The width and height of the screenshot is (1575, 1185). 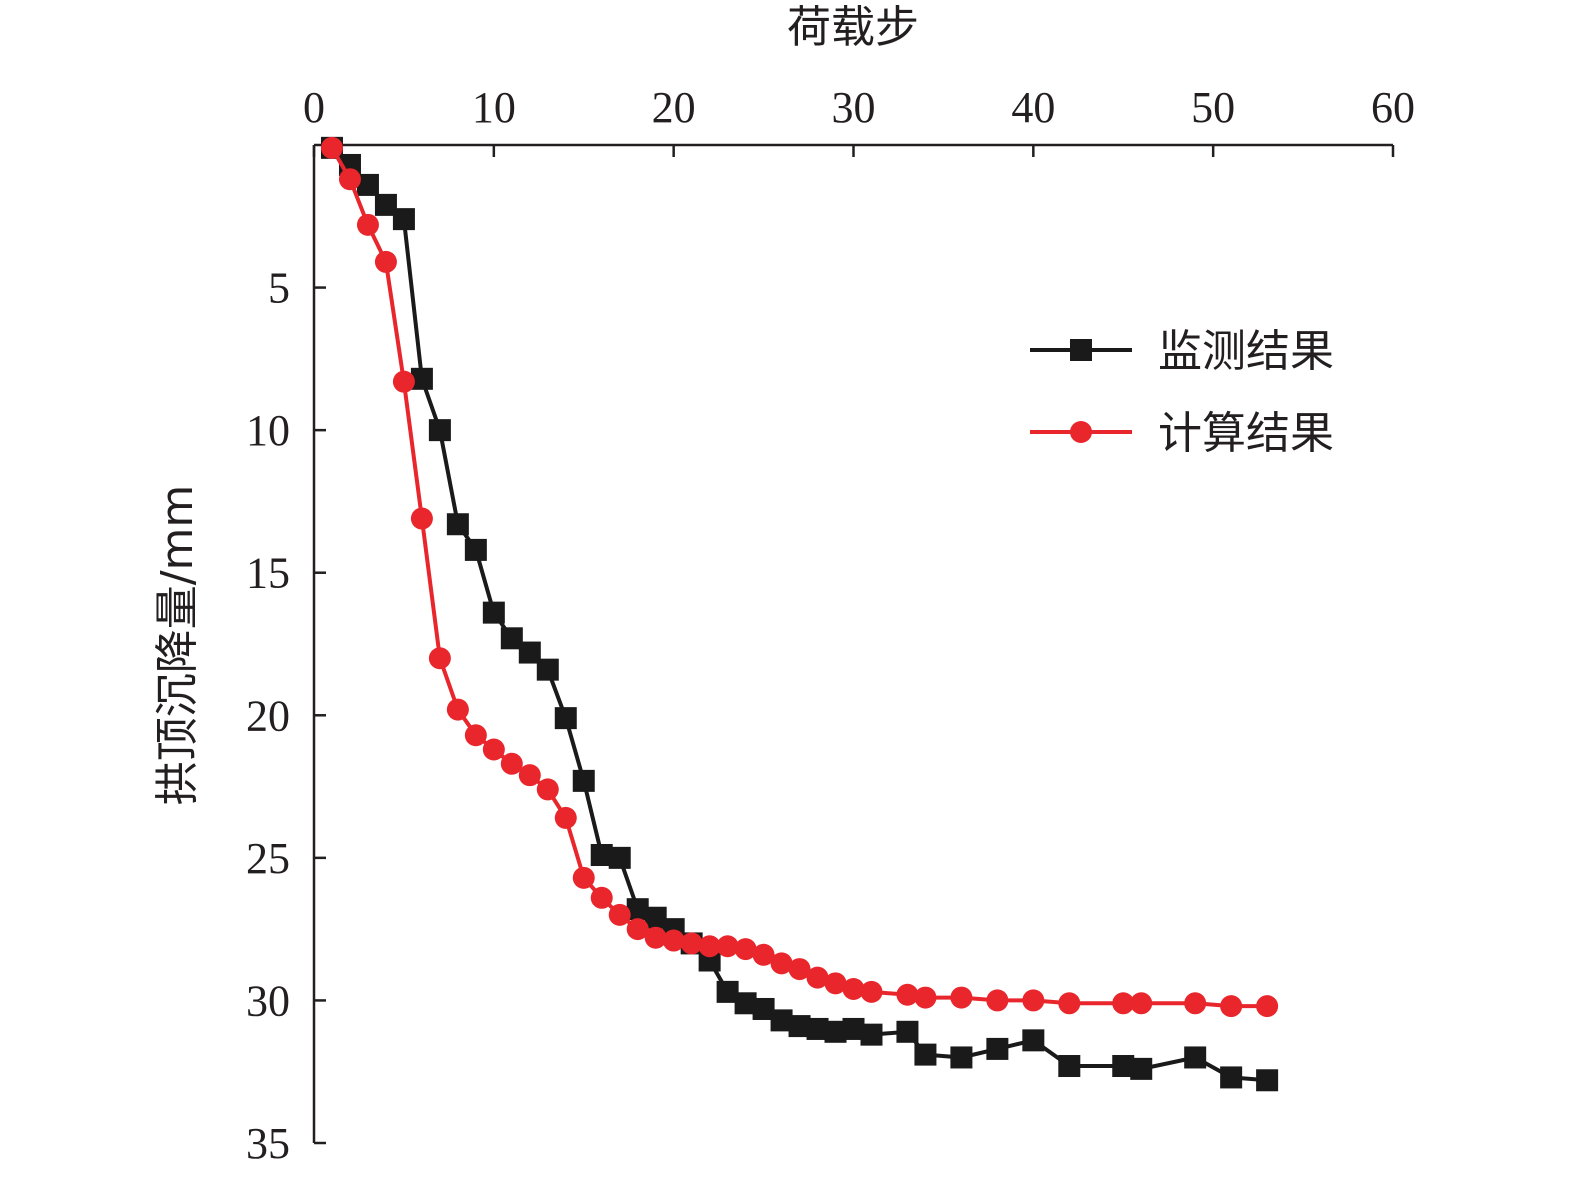 I want to click on y-axis-title: 拱顶沉降量/mm, so click(x=177, y=645).